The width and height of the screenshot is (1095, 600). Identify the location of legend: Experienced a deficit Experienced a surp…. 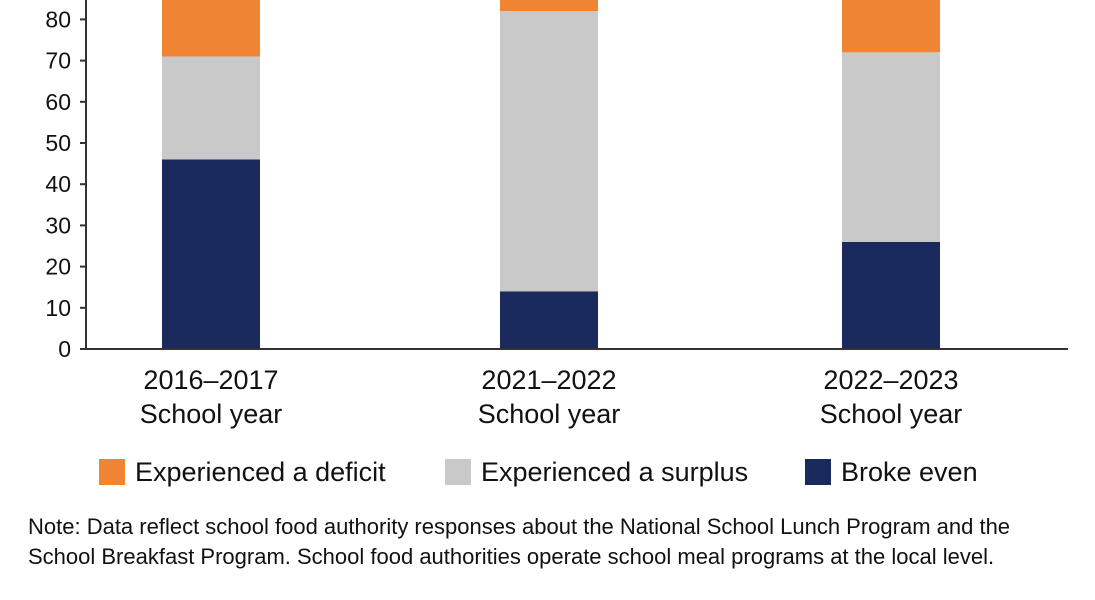
(547, 472).